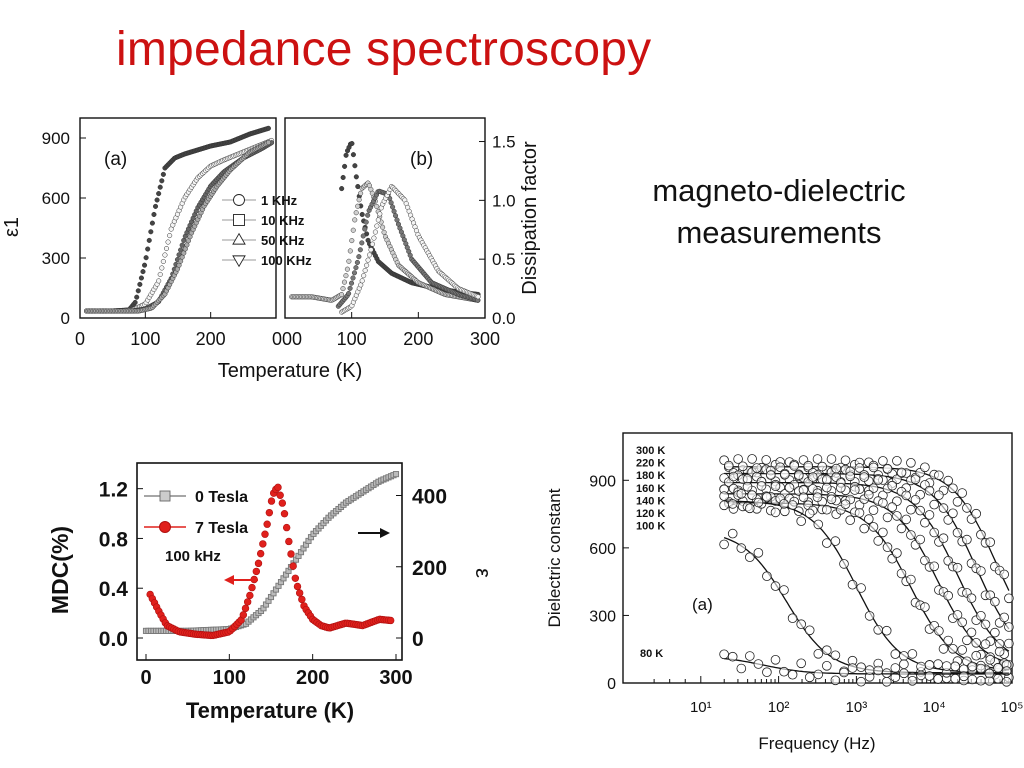  What do you see at coordinates (145, 339) in the screenshot?
I see `panel-a-xtick-label: 100` at bounding box center [145, 339].